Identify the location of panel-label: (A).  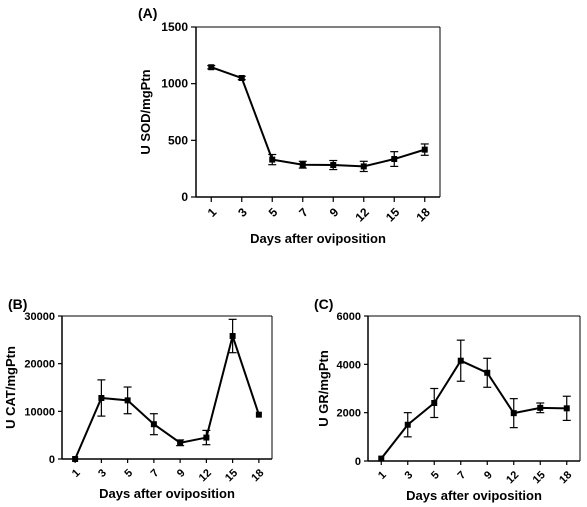
(147, 13).